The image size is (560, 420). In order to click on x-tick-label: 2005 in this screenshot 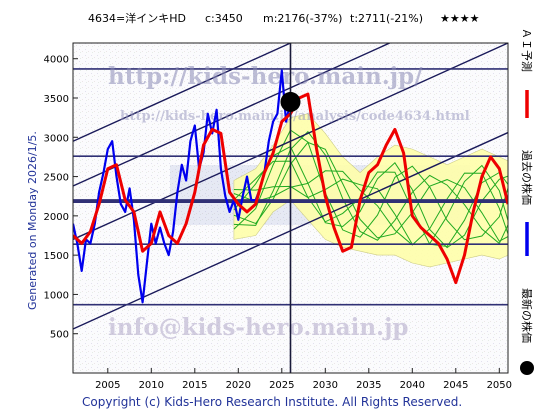, I will do `click(107, 385)`.